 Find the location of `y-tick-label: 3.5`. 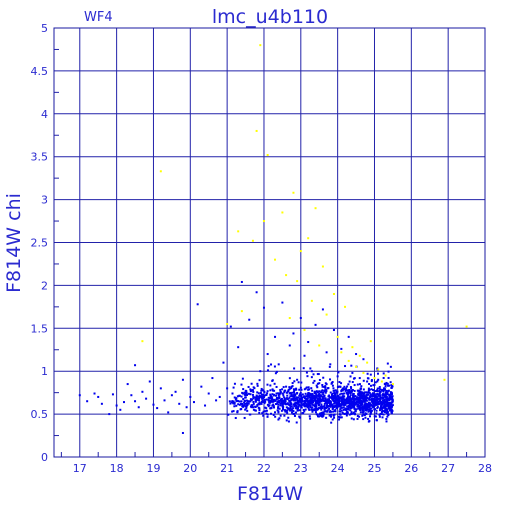

y-tick-label: 3.5 is located at coordinates (40, 157).